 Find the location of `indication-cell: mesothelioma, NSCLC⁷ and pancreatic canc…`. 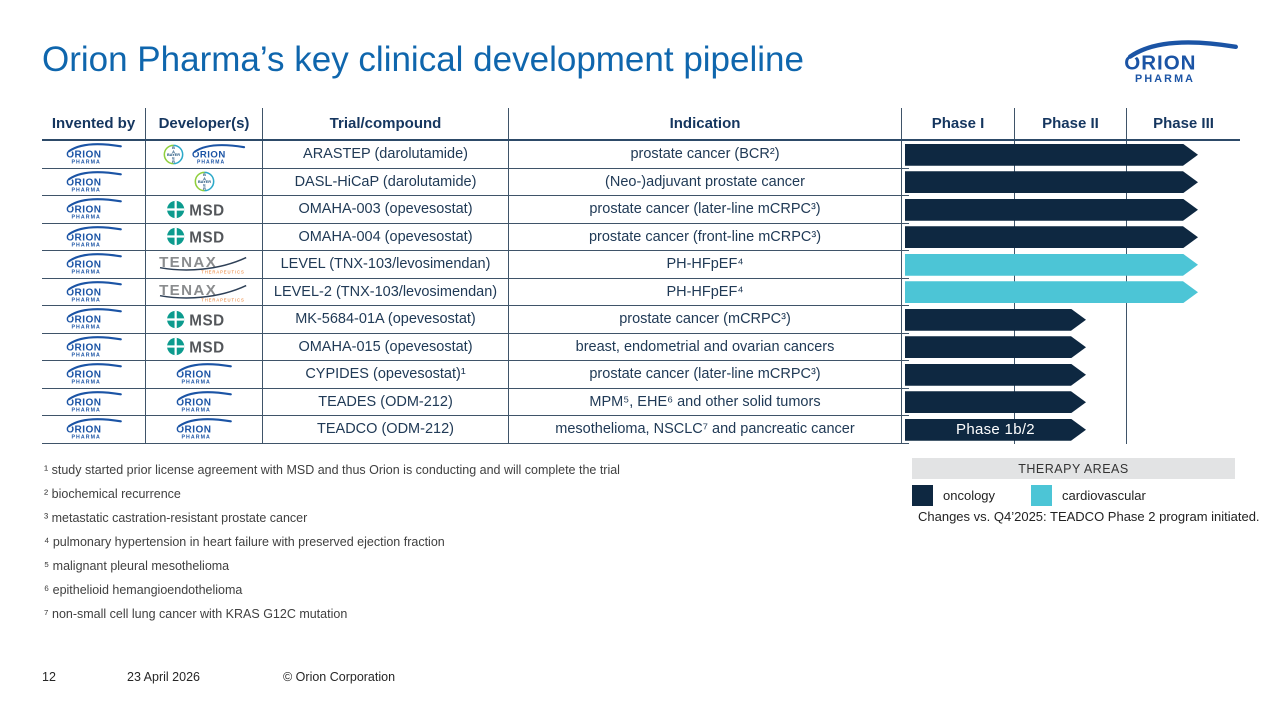

indication-cell: mesothelioma, NSCLC⁷ and pancreatic canc… is located at coordinates (705, 430).